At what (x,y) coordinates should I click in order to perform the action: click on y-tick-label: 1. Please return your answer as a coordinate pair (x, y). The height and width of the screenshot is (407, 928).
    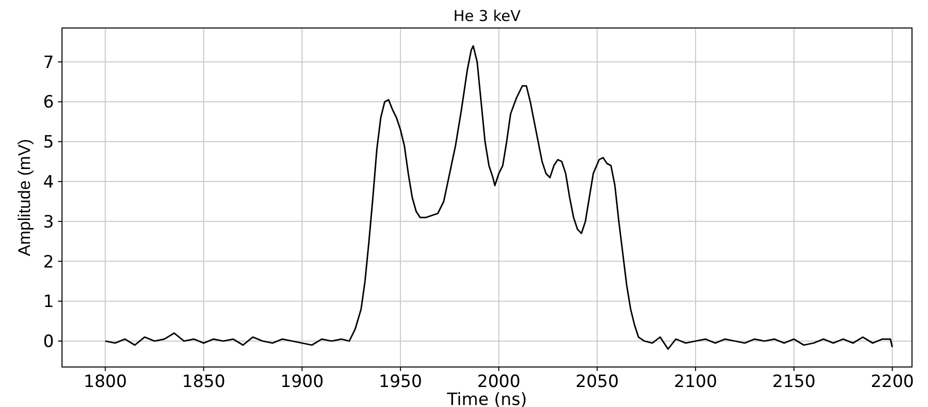
    Looking at the image, I should click on (48, 302).